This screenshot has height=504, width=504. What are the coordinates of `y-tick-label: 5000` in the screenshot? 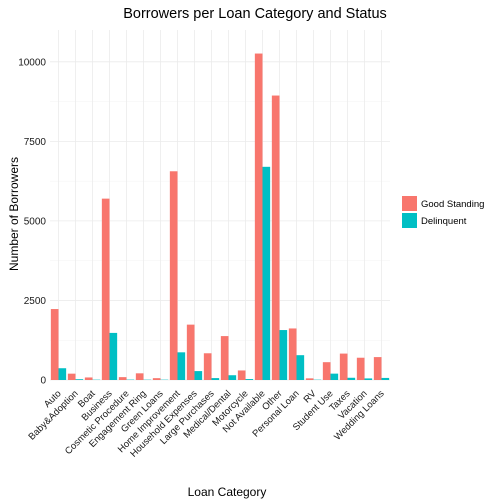 It's located at (35, 221).